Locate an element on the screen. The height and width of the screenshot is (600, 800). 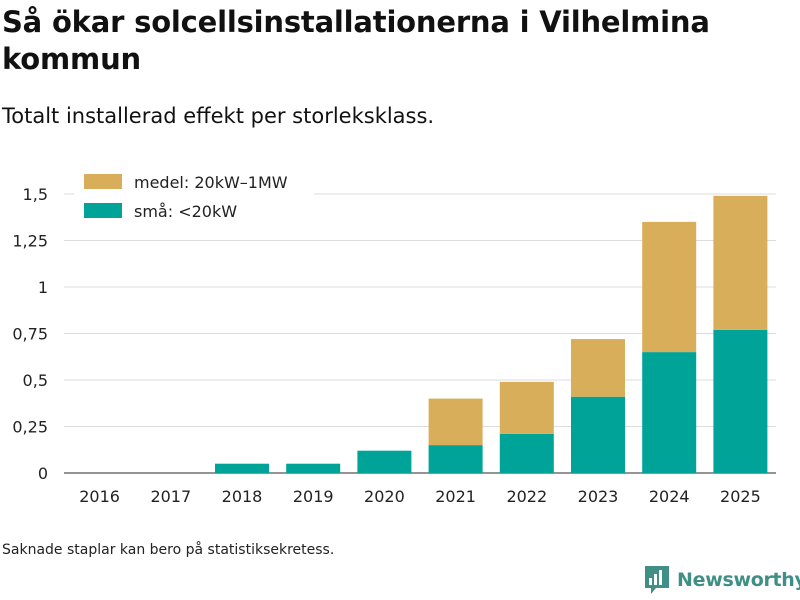
newsworthy-logo-text: Newsworthy is located at coordinates (738, 580).